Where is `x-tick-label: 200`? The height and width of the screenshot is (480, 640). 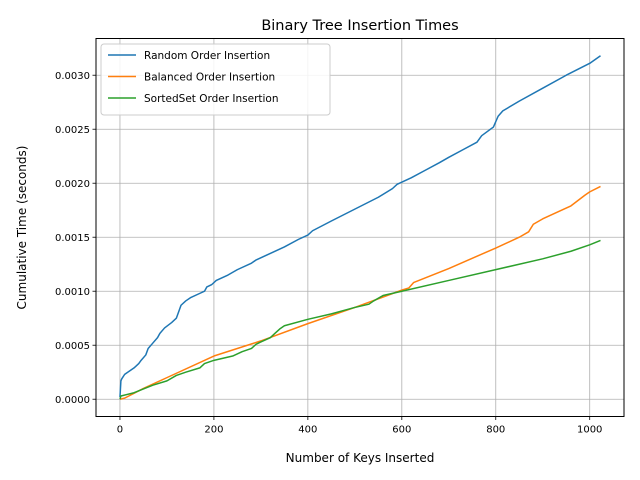 x-tick-label: 200 is located at coordinates (213, 430).